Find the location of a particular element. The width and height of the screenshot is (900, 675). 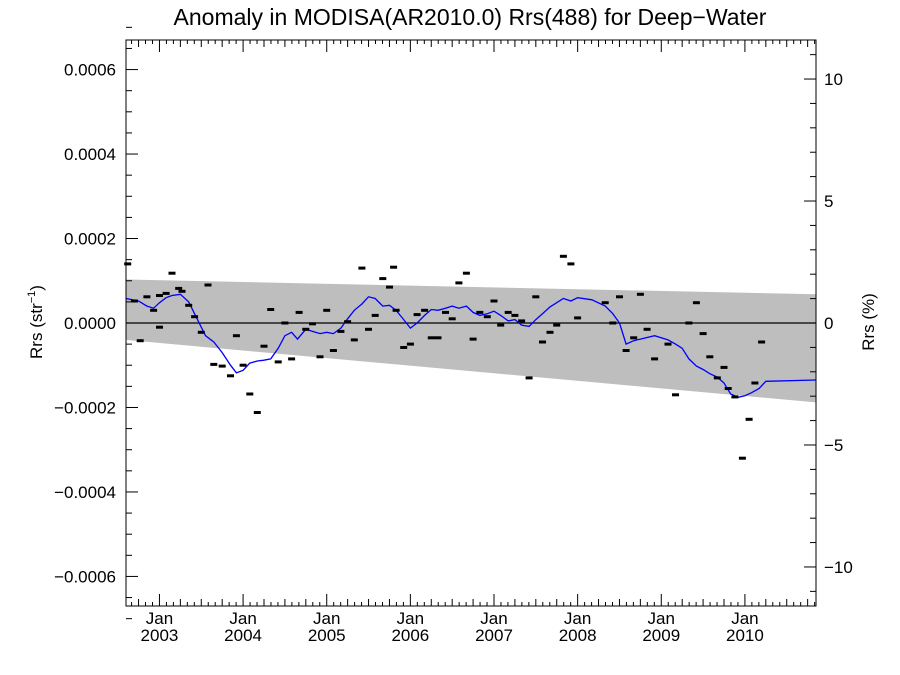

x-tick-year: 2003 is located at coordinates (160, 635).